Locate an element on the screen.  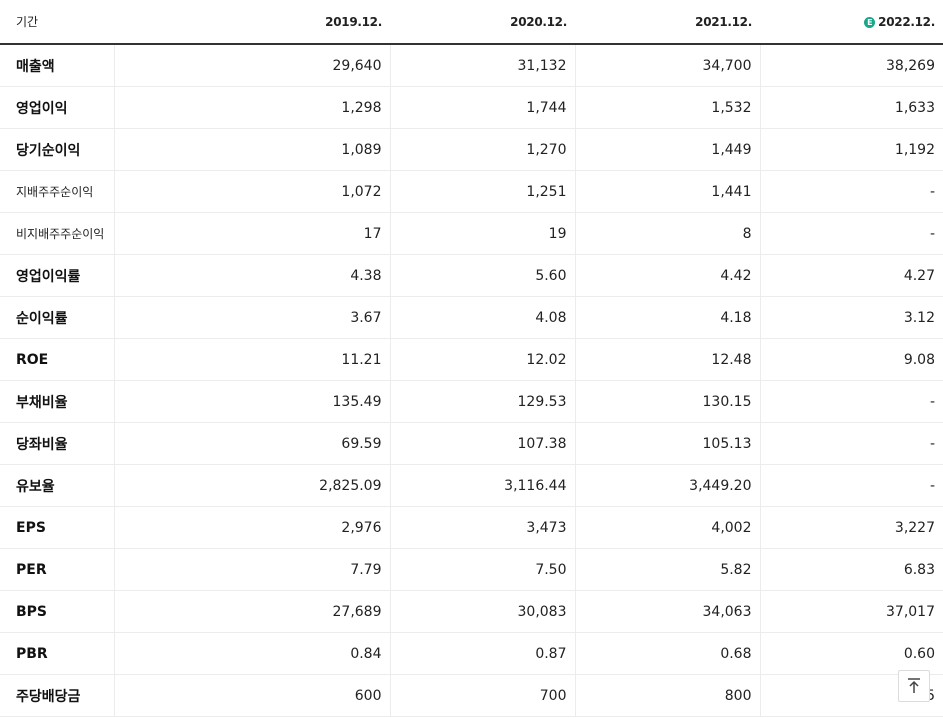
cell: 31,132 is located at coordinates (483, 65).